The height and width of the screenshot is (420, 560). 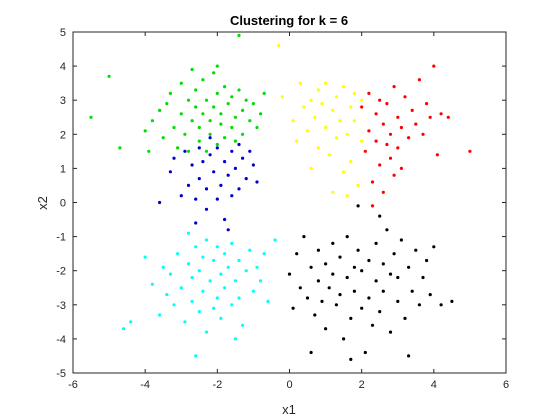 I want to click on y-tick-label: -1, so click(x=61, y=238).